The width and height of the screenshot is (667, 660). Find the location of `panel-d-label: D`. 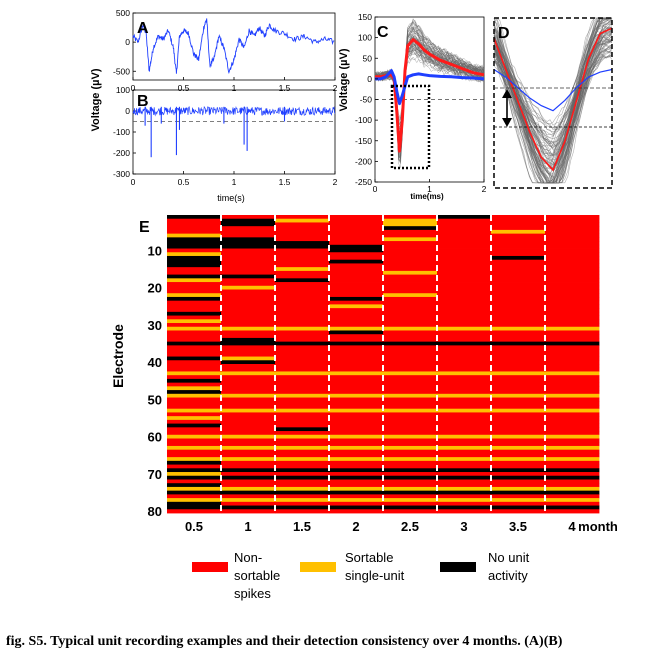

panel-d-label: D is located at coordinates (504, 33).